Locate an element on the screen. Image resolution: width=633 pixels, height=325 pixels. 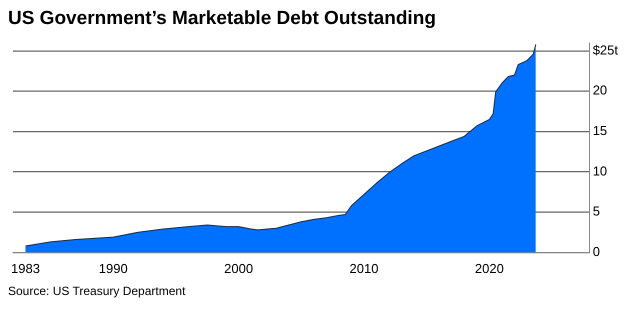
y-tick-label: 10 is located at coordinates (600, 170).